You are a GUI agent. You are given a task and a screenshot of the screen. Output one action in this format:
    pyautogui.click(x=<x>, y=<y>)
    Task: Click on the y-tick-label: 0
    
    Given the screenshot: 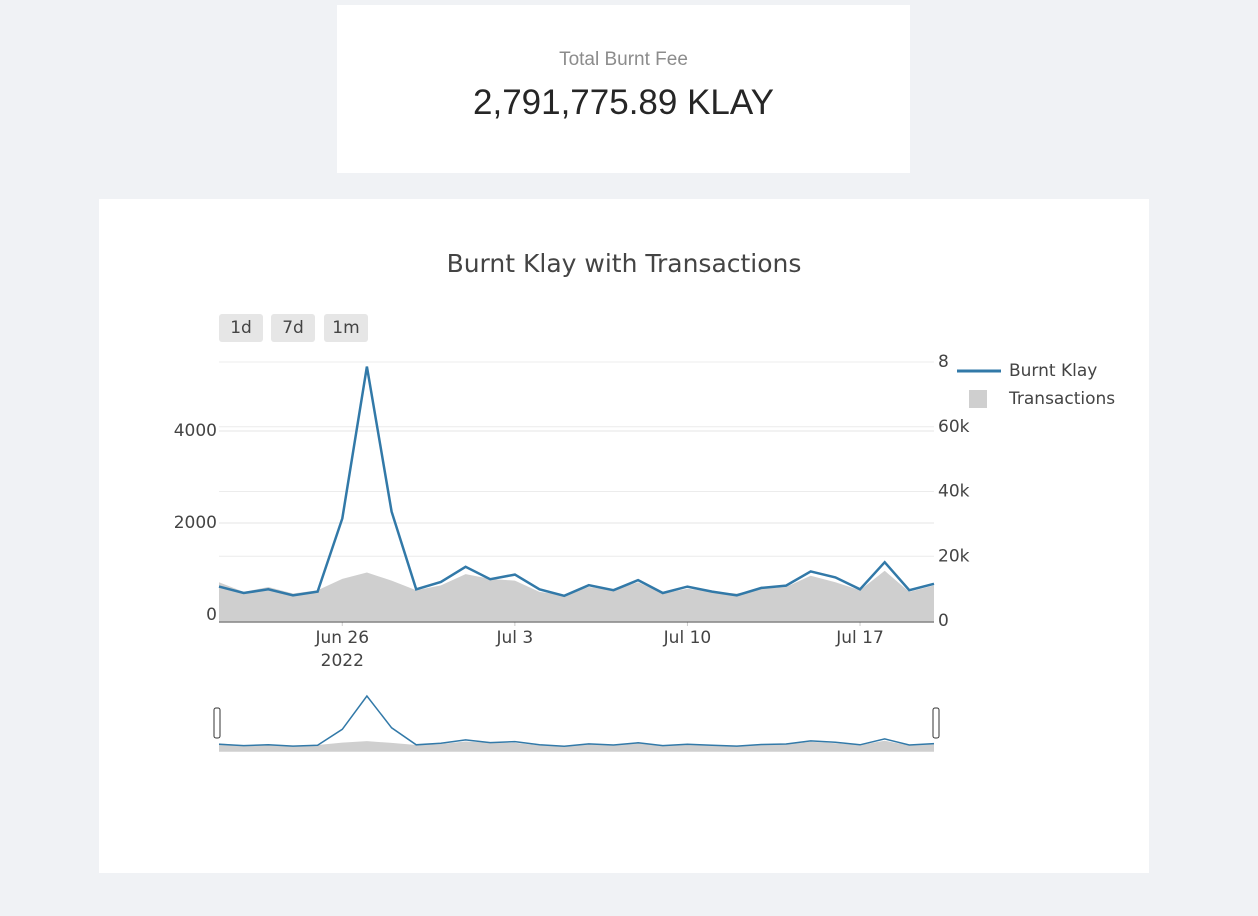 What is the action you would take?
    pyautogui.click(x=211, y=615)
    